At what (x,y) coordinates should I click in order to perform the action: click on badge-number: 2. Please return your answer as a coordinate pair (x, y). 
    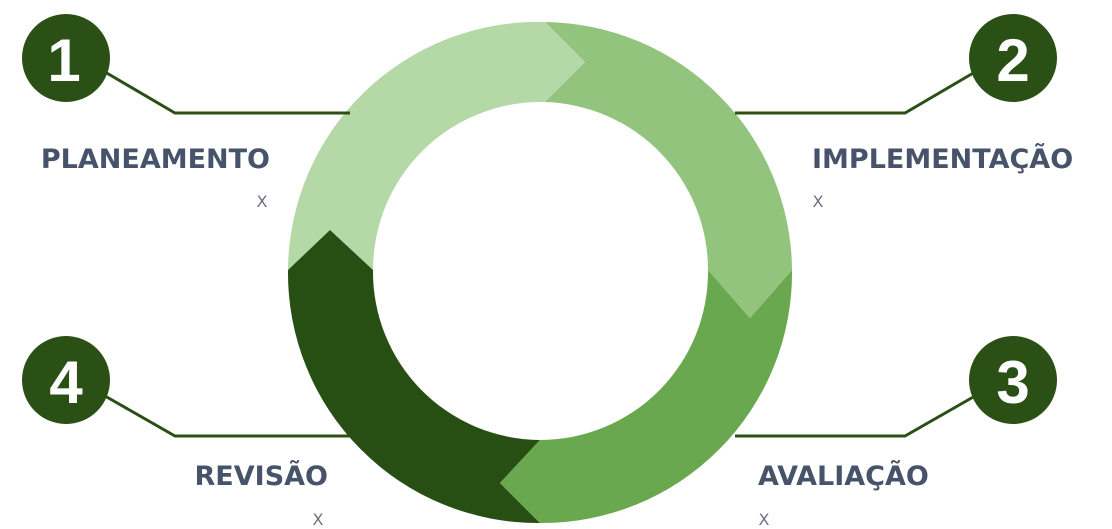
    Looking at the image, I should click on (1012, 60).